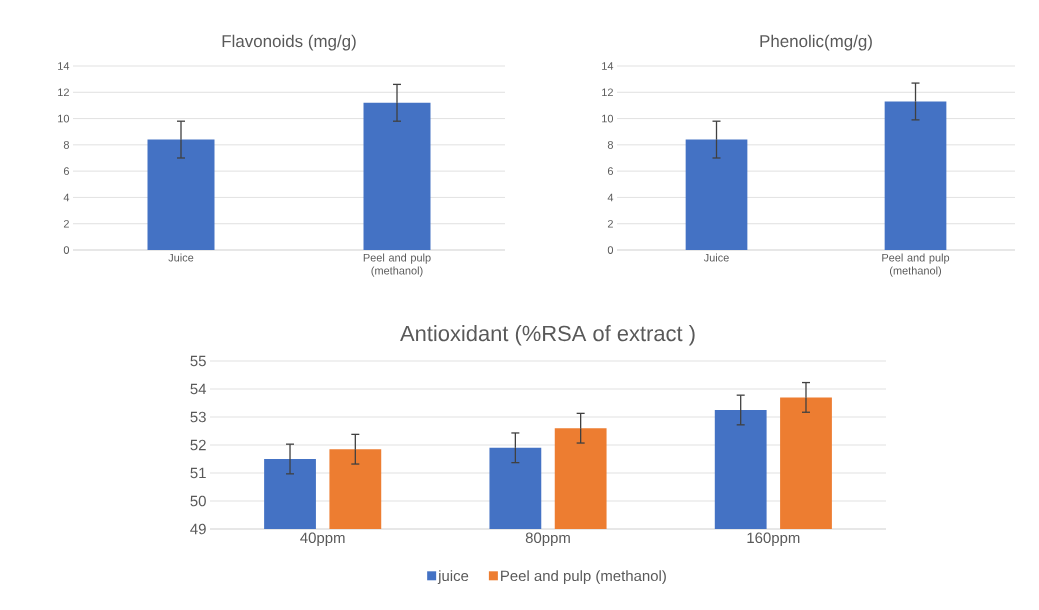  What do you see at coordinates (453, 577) in the screenshot?
I see `legend-label: juice` at bounding box center [453, 577].